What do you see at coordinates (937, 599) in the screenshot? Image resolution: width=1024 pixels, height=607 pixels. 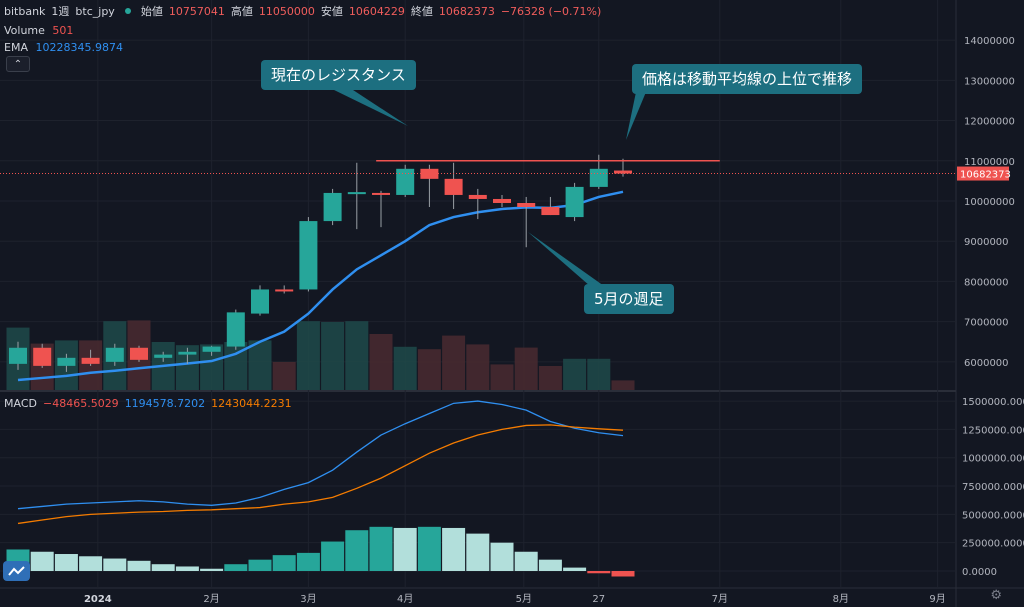 I see `time-tick-label: 9月` at bounding box center [937, 599].